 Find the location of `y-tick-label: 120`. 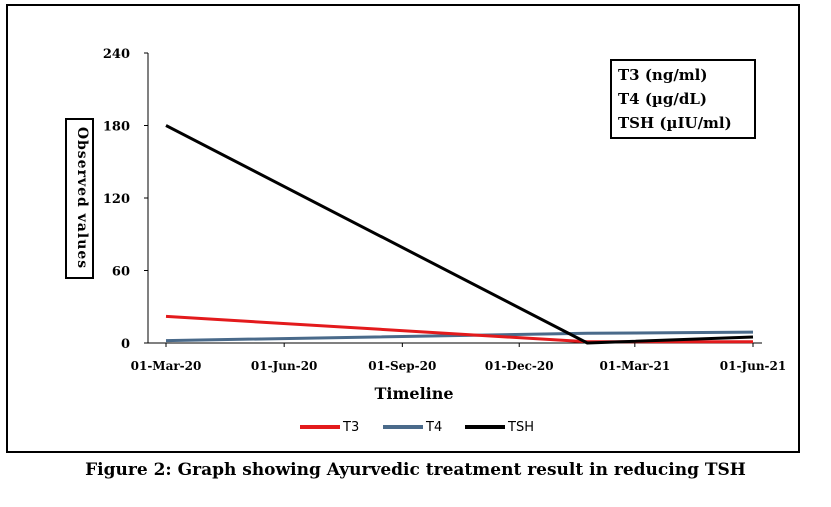

y-tick-label: 120 is located at coordinates (116, 199).